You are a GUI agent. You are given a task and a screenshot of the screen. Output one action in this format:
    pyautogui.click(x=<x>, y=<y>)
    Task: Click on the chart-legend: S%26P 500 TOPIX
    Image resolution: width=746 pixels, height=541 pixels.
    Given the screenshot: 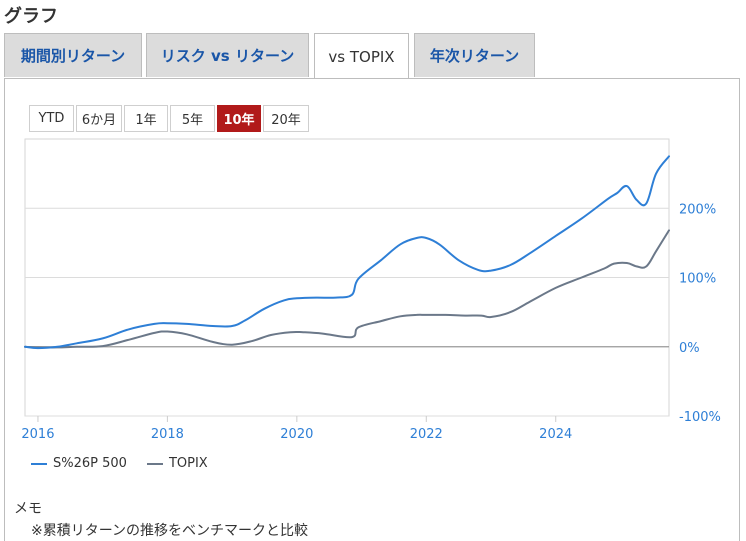 What is the action you would take?
    pyautogui.click(x=129, y=463)
    